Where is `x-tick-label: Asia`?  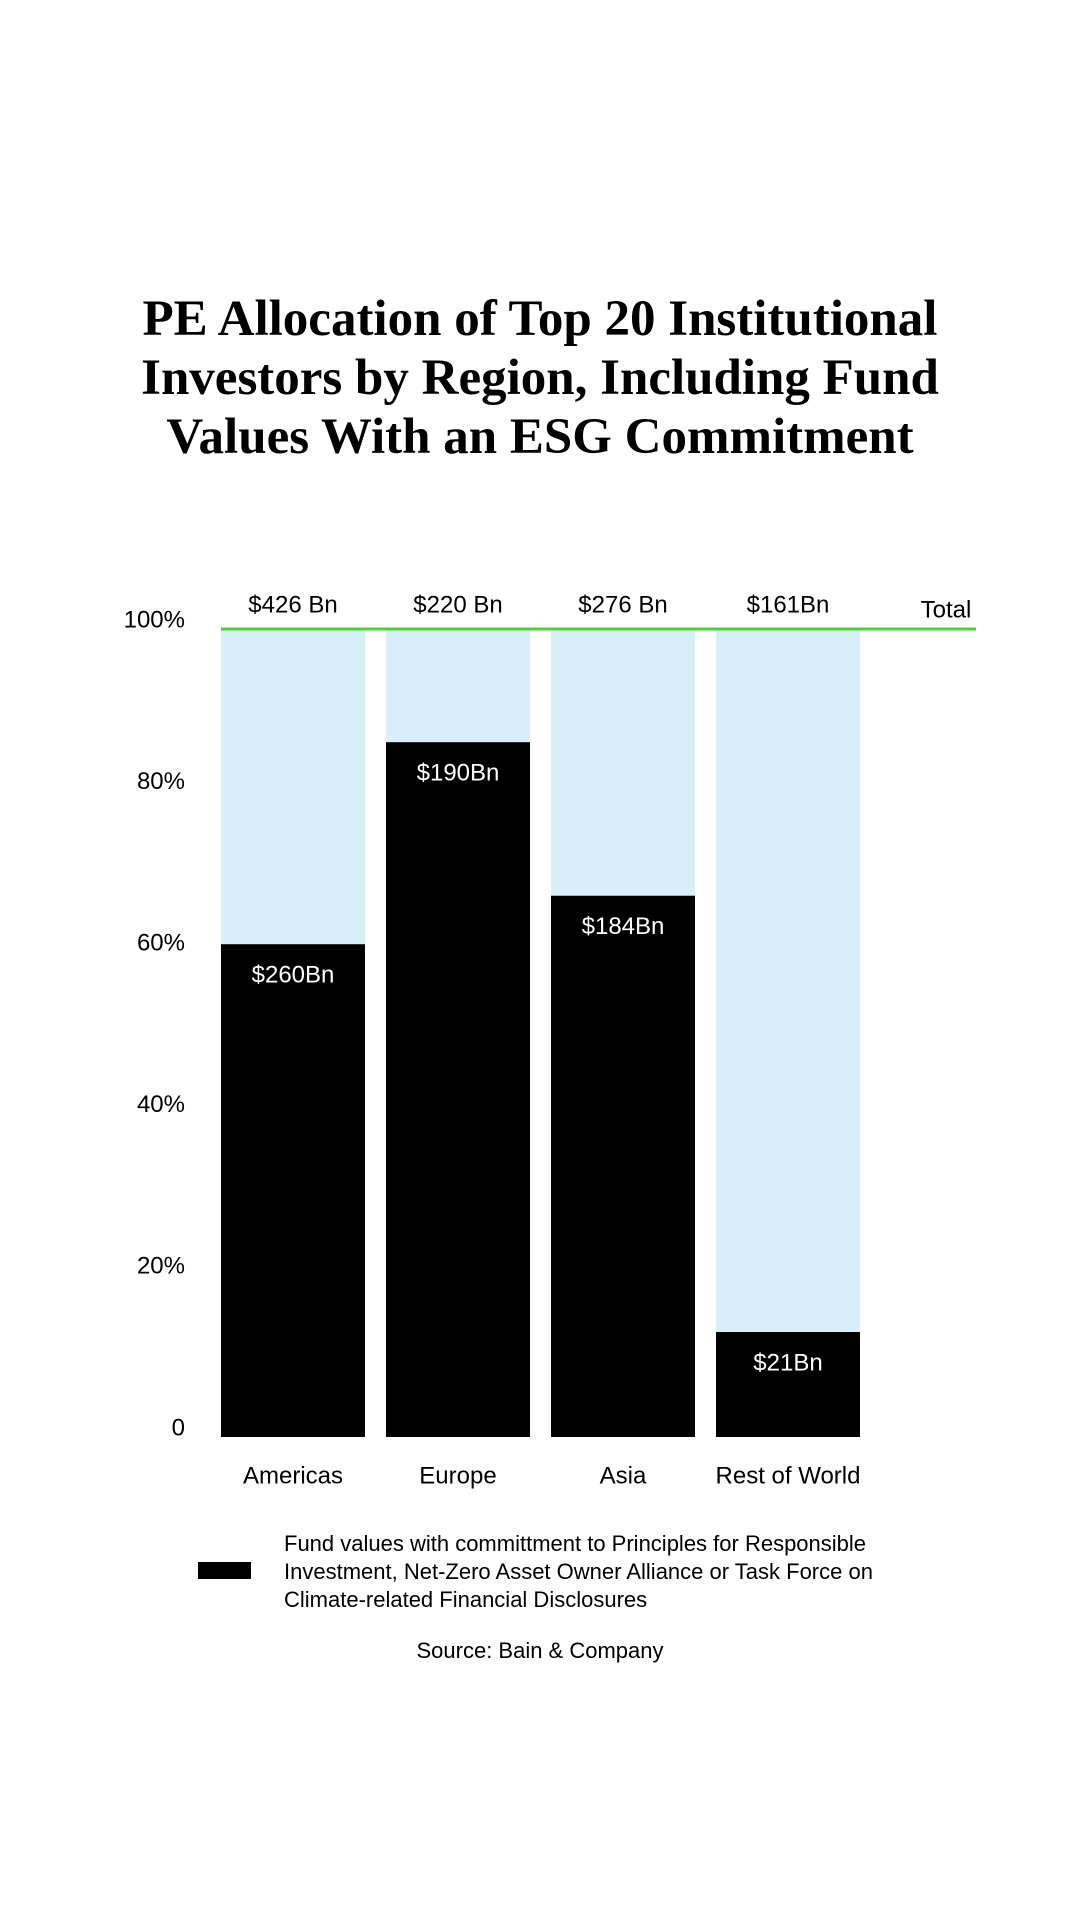
x-tick-label: Asia is located at coordinates (623, 1475).